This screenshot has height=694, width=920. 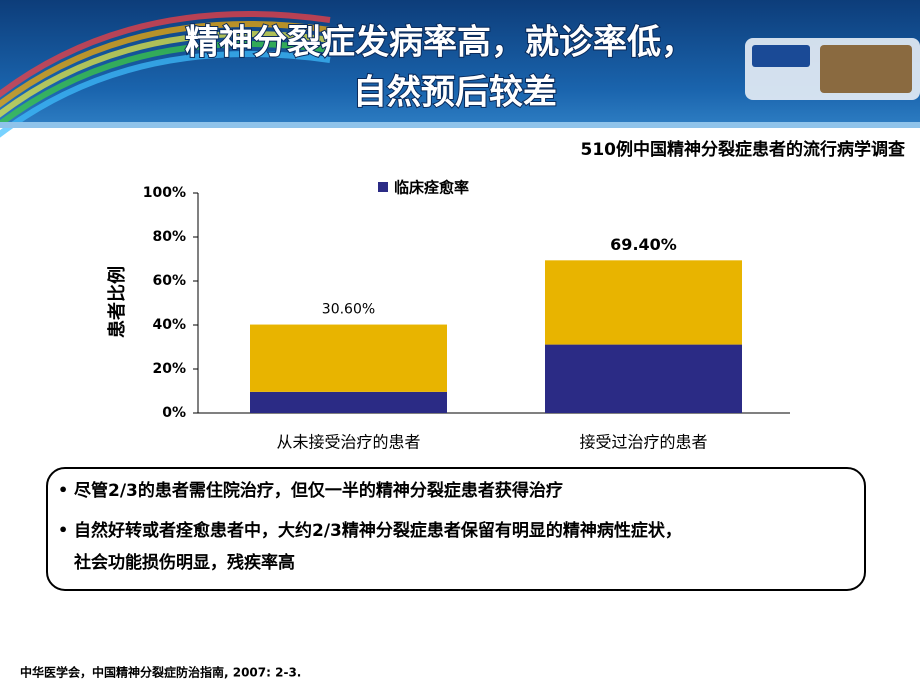 I want to click on y-tick-label: 0%, so click(x=174, y=413).